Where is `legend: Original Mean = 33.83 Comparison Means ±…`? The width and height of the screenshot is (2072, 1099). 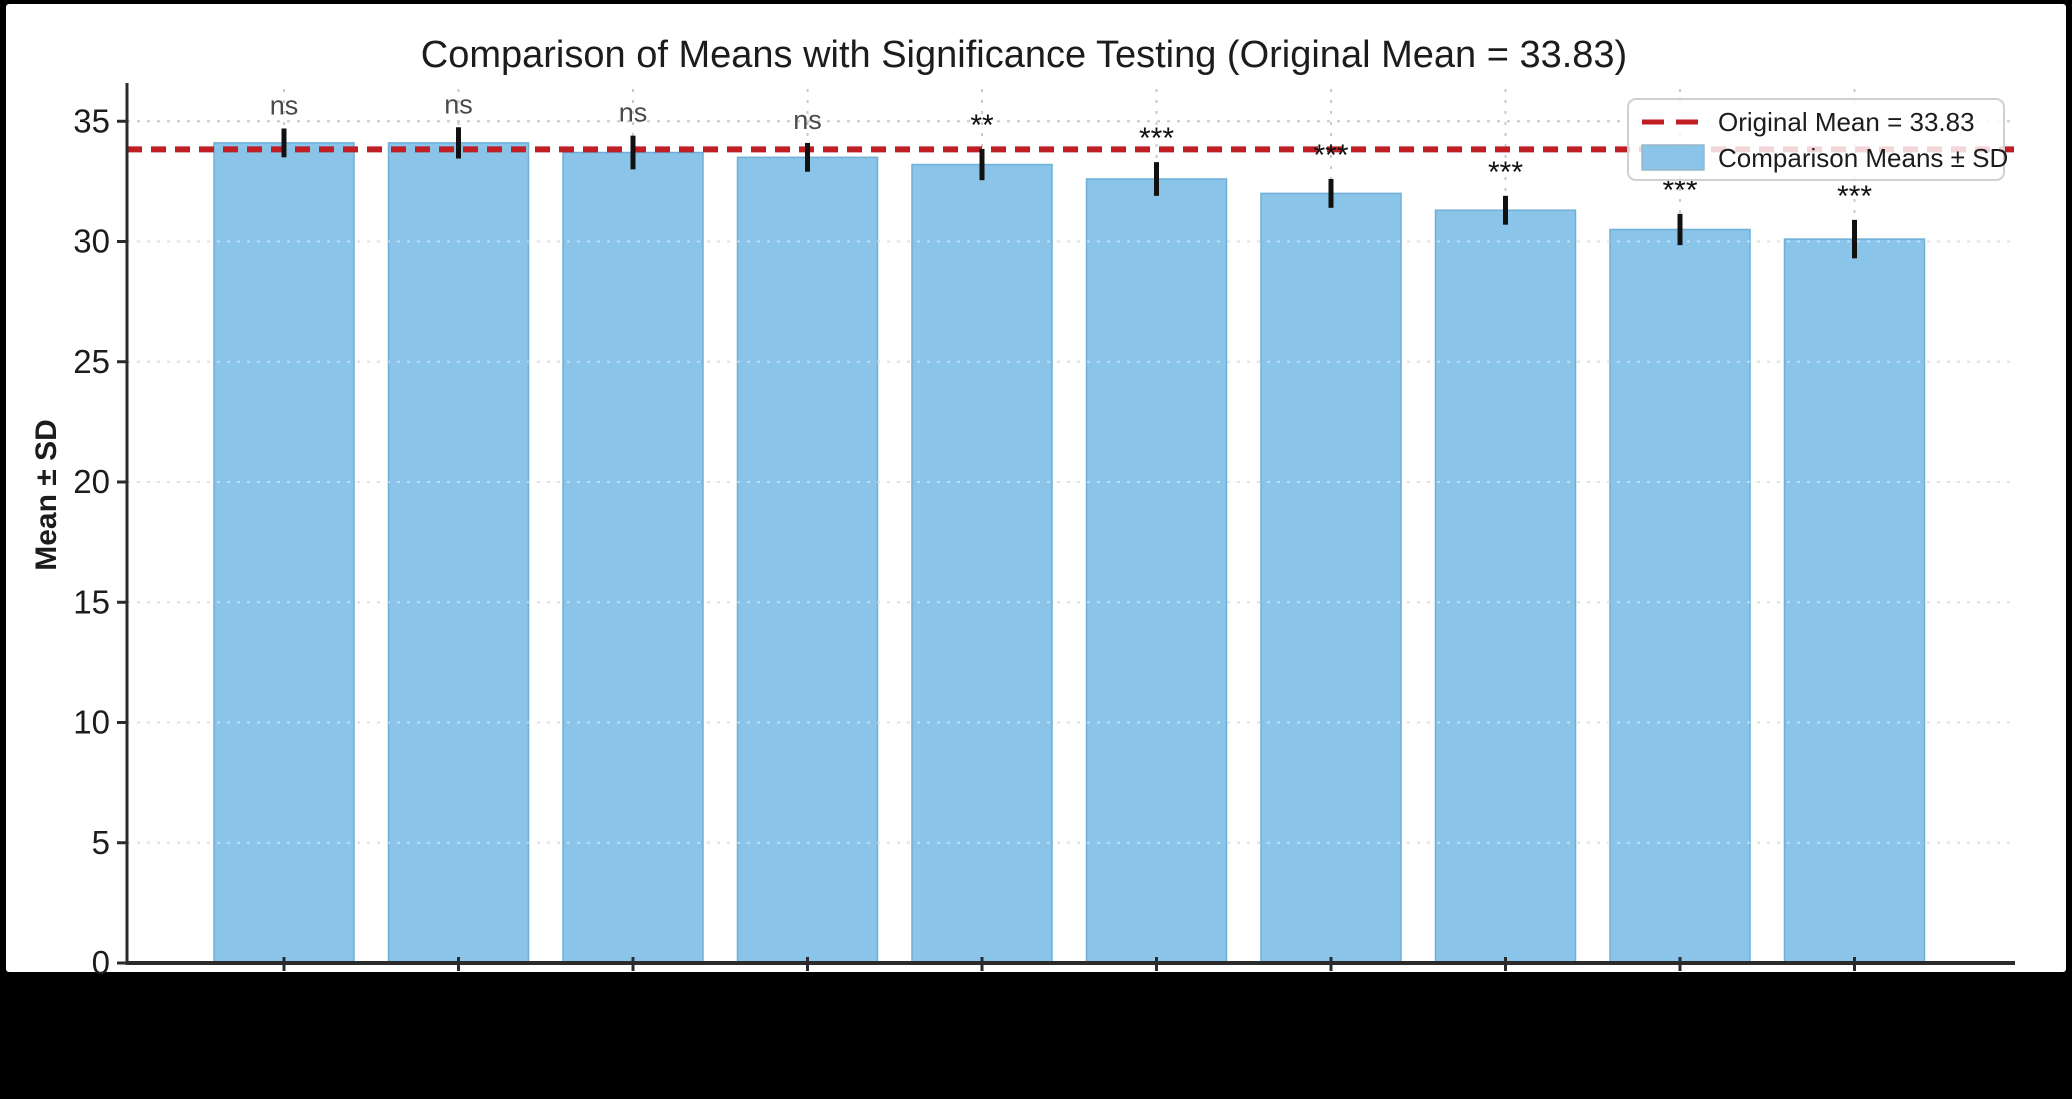
legend: Original Mean = 33.83 Comparison Means ±… is located at coordinates (1817, 139).